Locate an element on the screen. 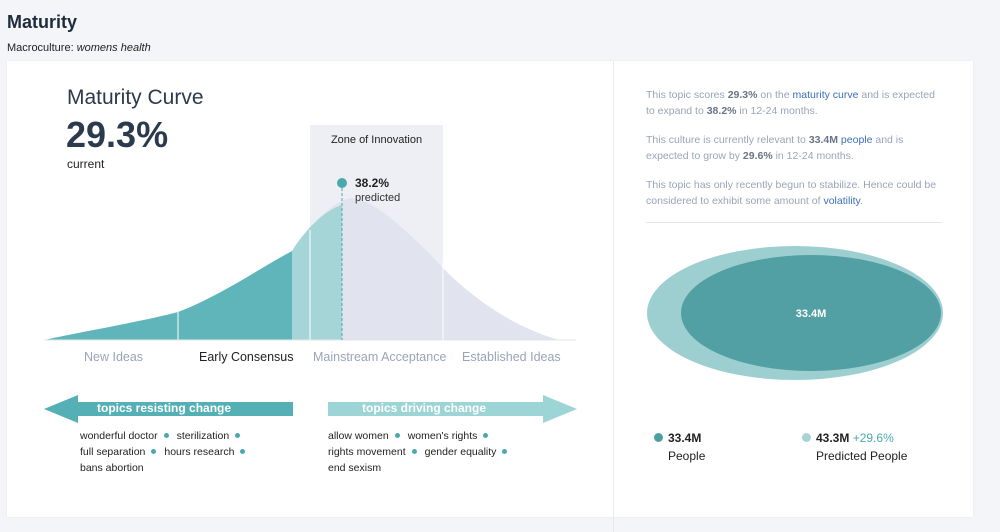 The height and width of the screenshot is (532, 1000). topic-item: bans abortion is located at coordinates (112, 468).